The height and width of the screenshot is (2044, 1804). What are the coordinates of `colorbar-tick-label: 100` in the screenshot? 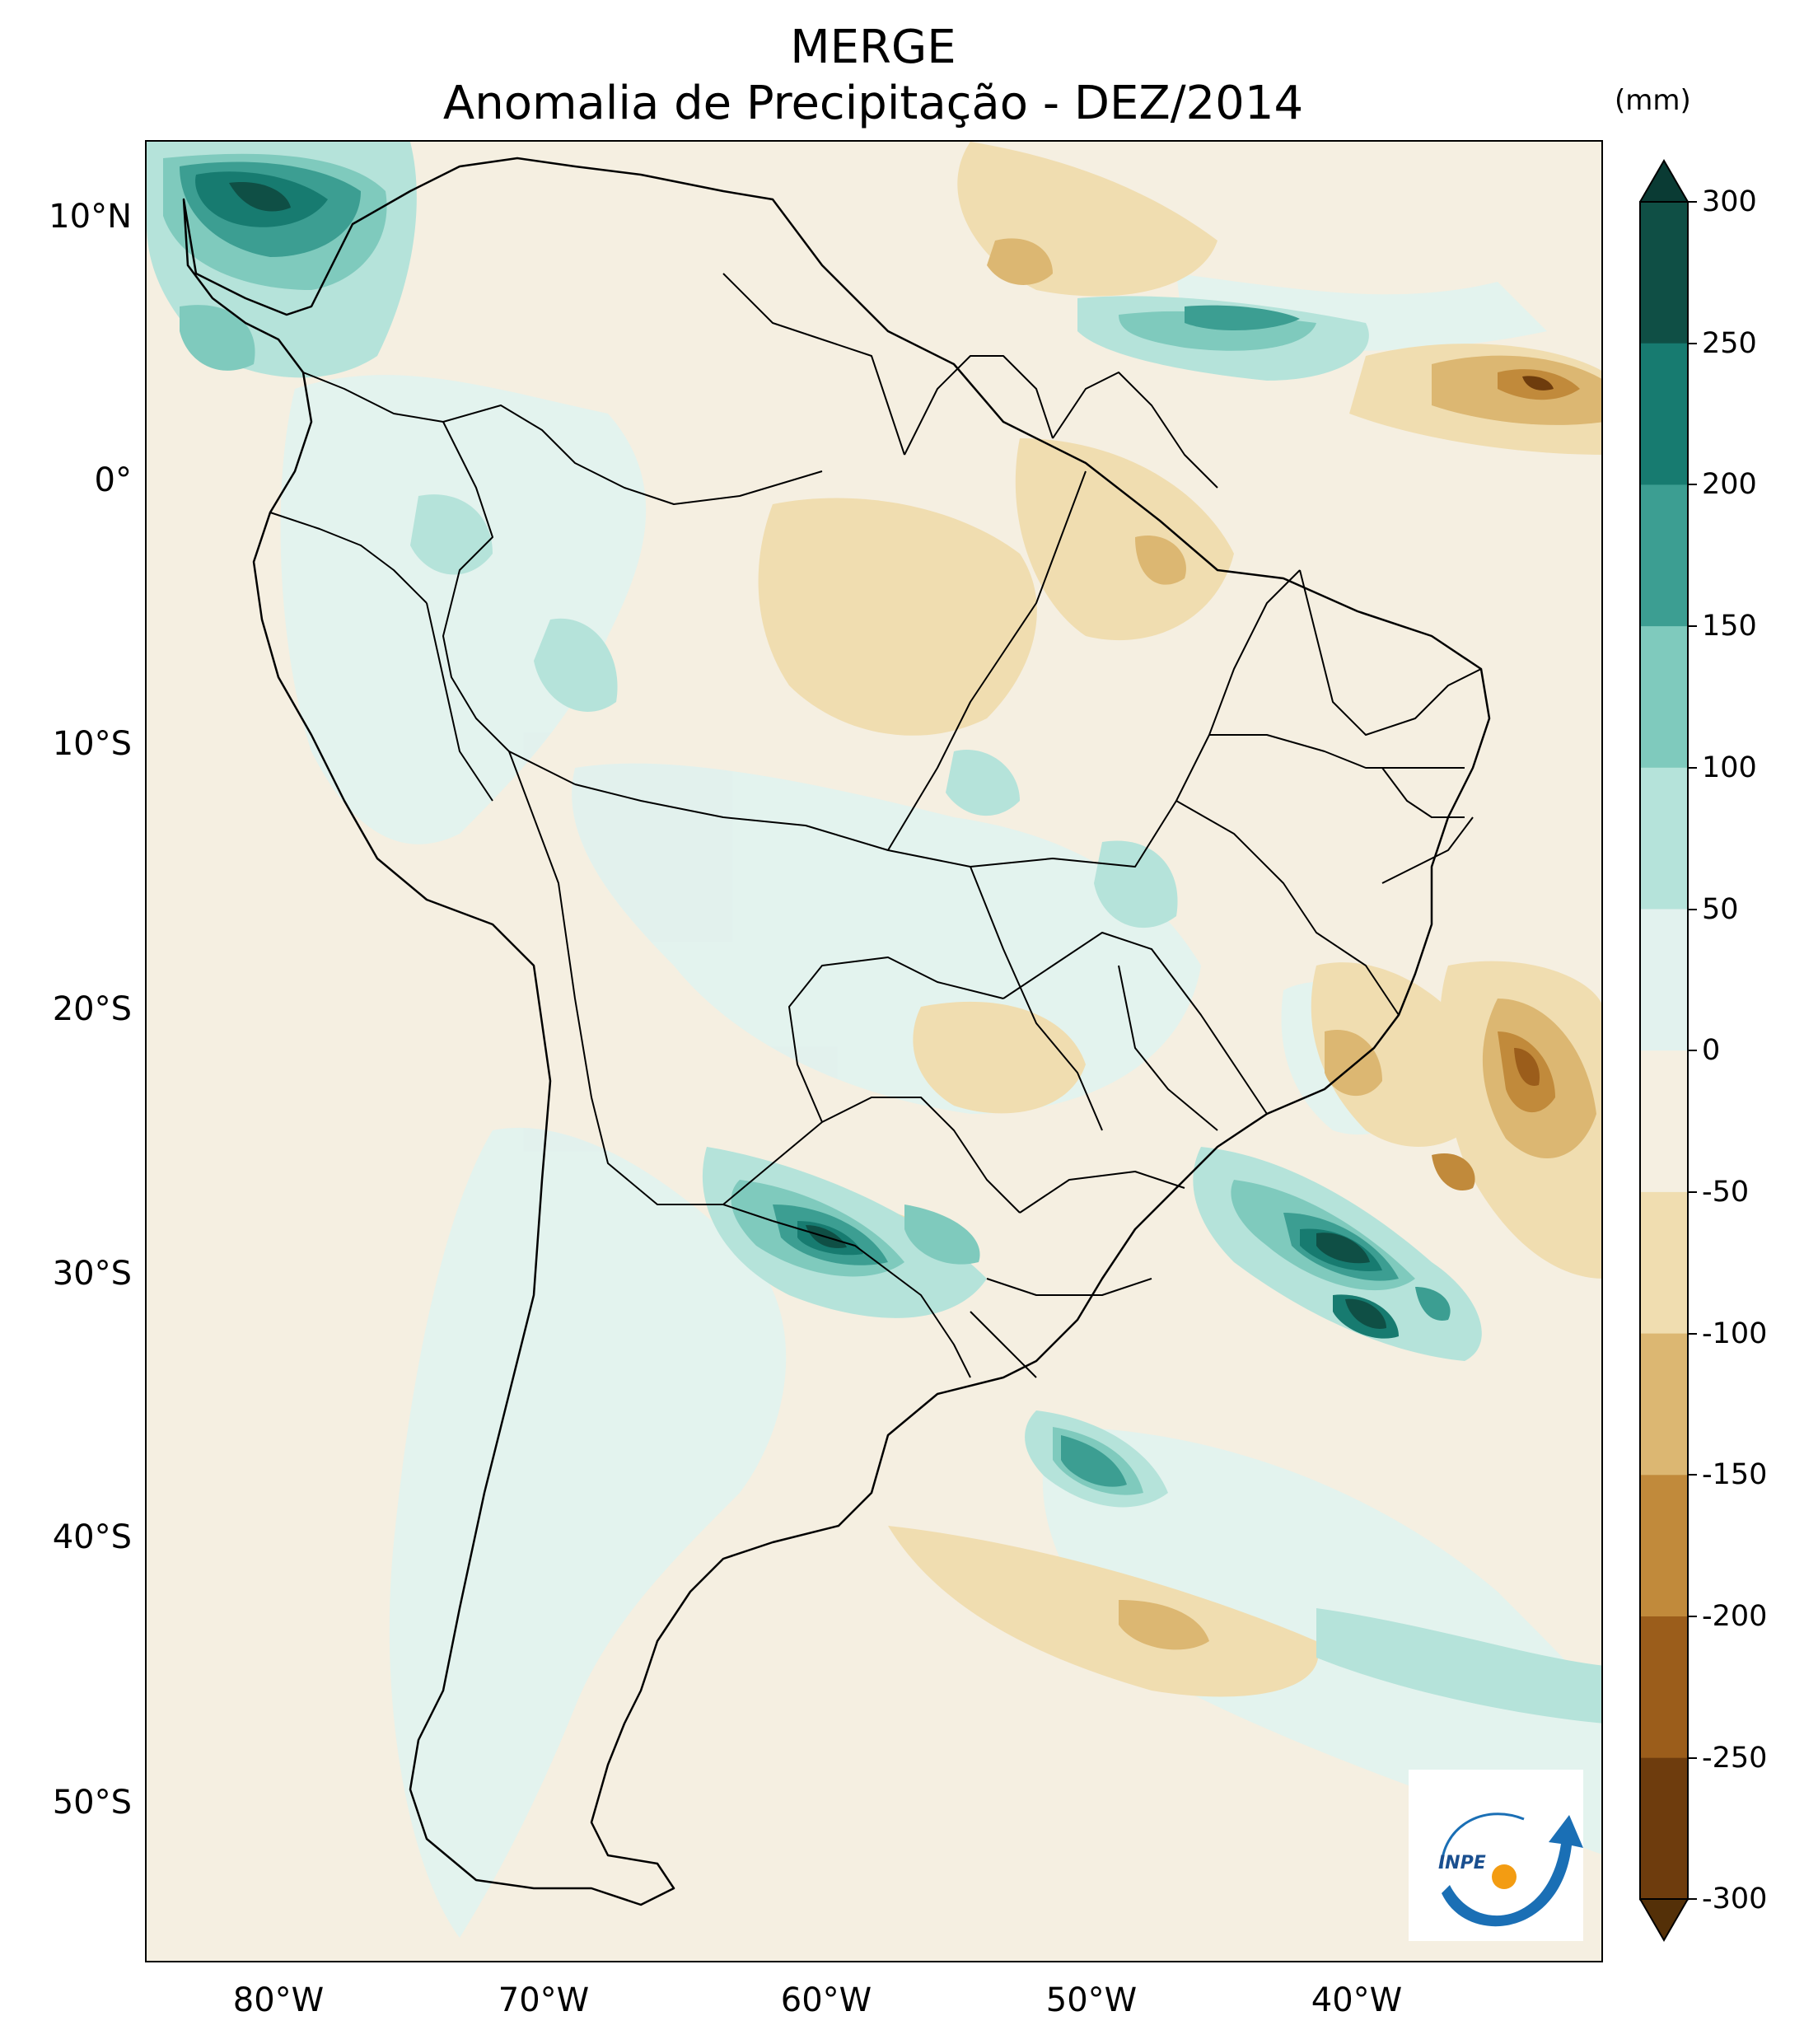 It's located at (1729, 767).